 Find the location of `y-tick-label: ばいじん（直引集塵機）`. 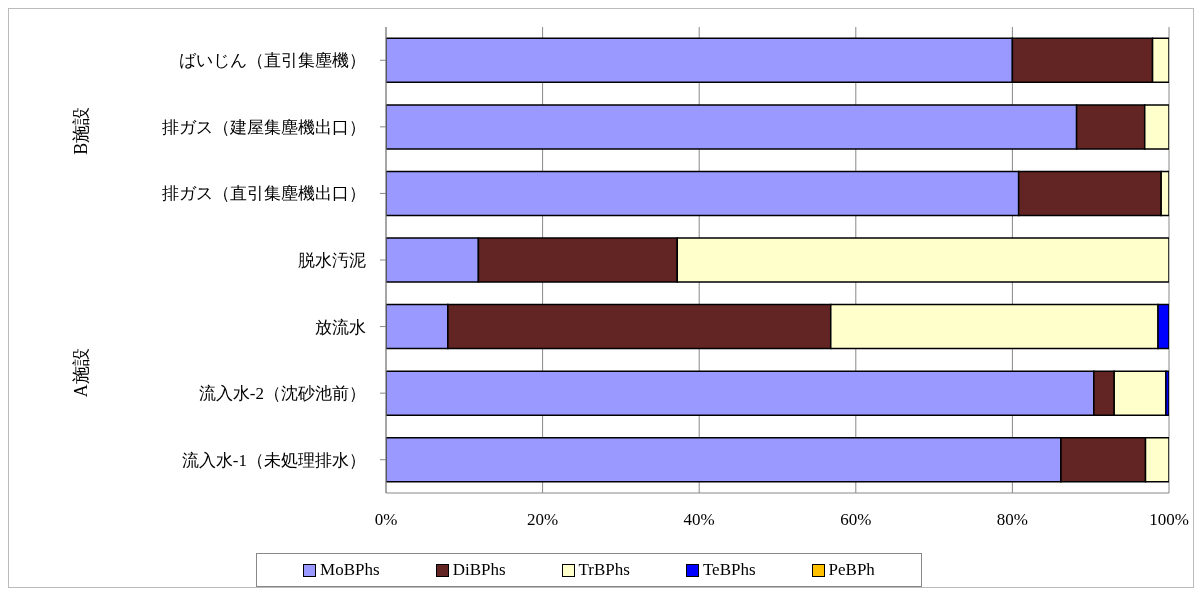

y-tick-label: ばいじん（直引集塵機） is located at coordinates (272, 61).